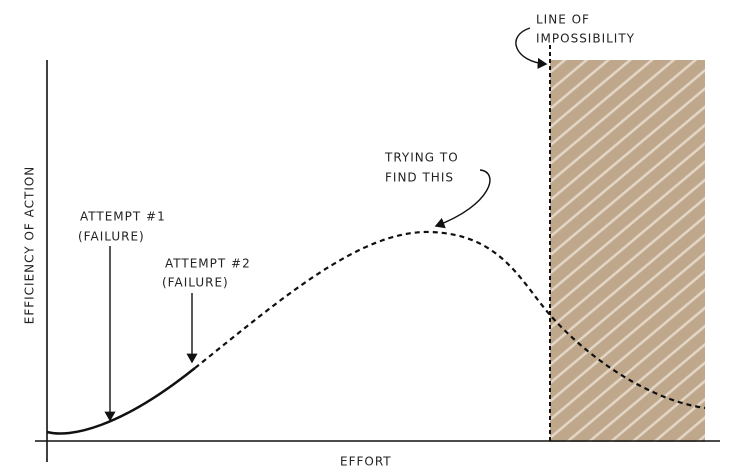 This screenshot has width=730, height=472. What do you see at coordinates (30, 245) in the screenshot?
I see `y-axis-label: EFFICIENCY OF ACTION` at bounding box center [30, 245].